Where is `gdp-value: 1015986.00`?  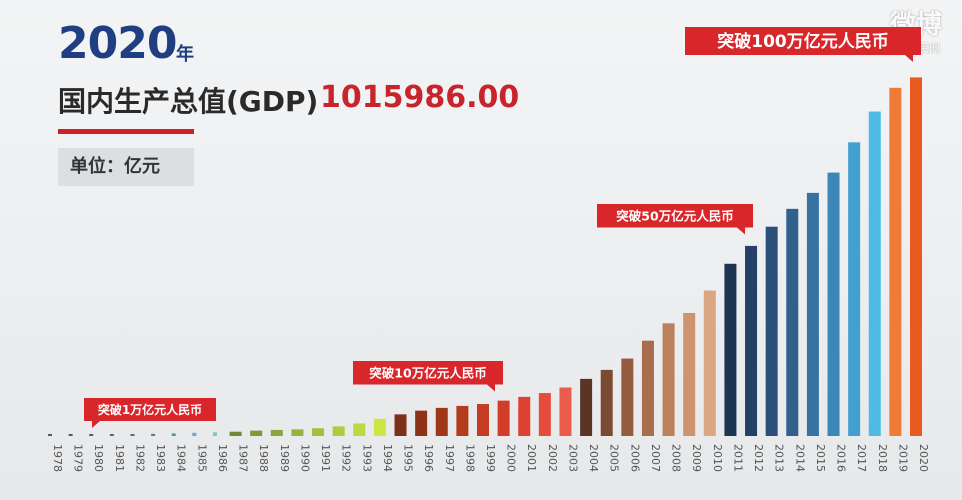
gdp-value: 1015986.00 is located at coordinates (420, 97).